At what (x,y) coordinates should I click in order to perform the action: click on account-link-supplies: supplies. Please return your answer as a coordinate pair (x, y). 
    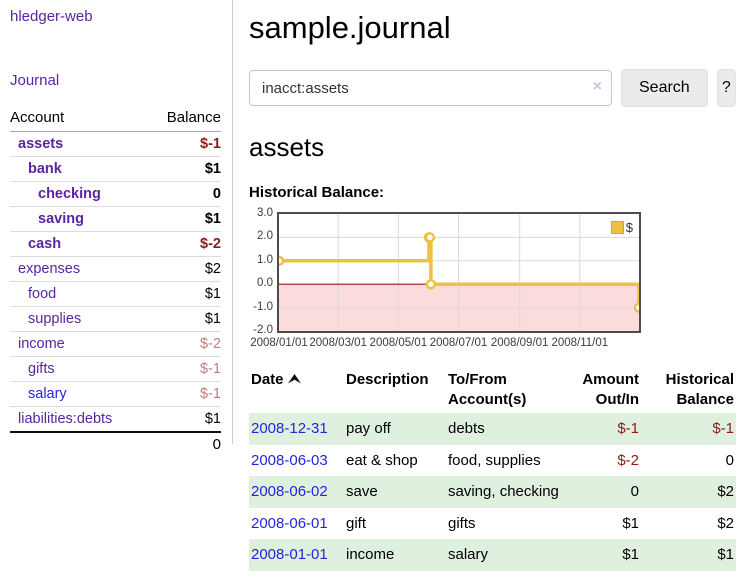
    Looking at the image, I should click on (55, 319).